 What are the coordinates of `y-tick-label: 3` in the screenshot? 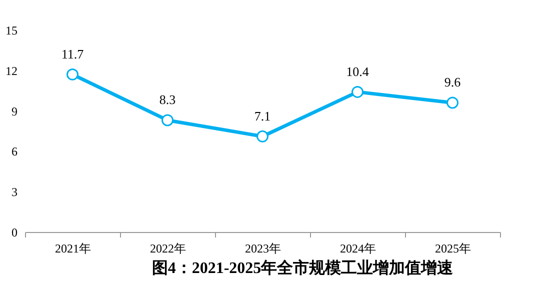 It's located at (15, 192).